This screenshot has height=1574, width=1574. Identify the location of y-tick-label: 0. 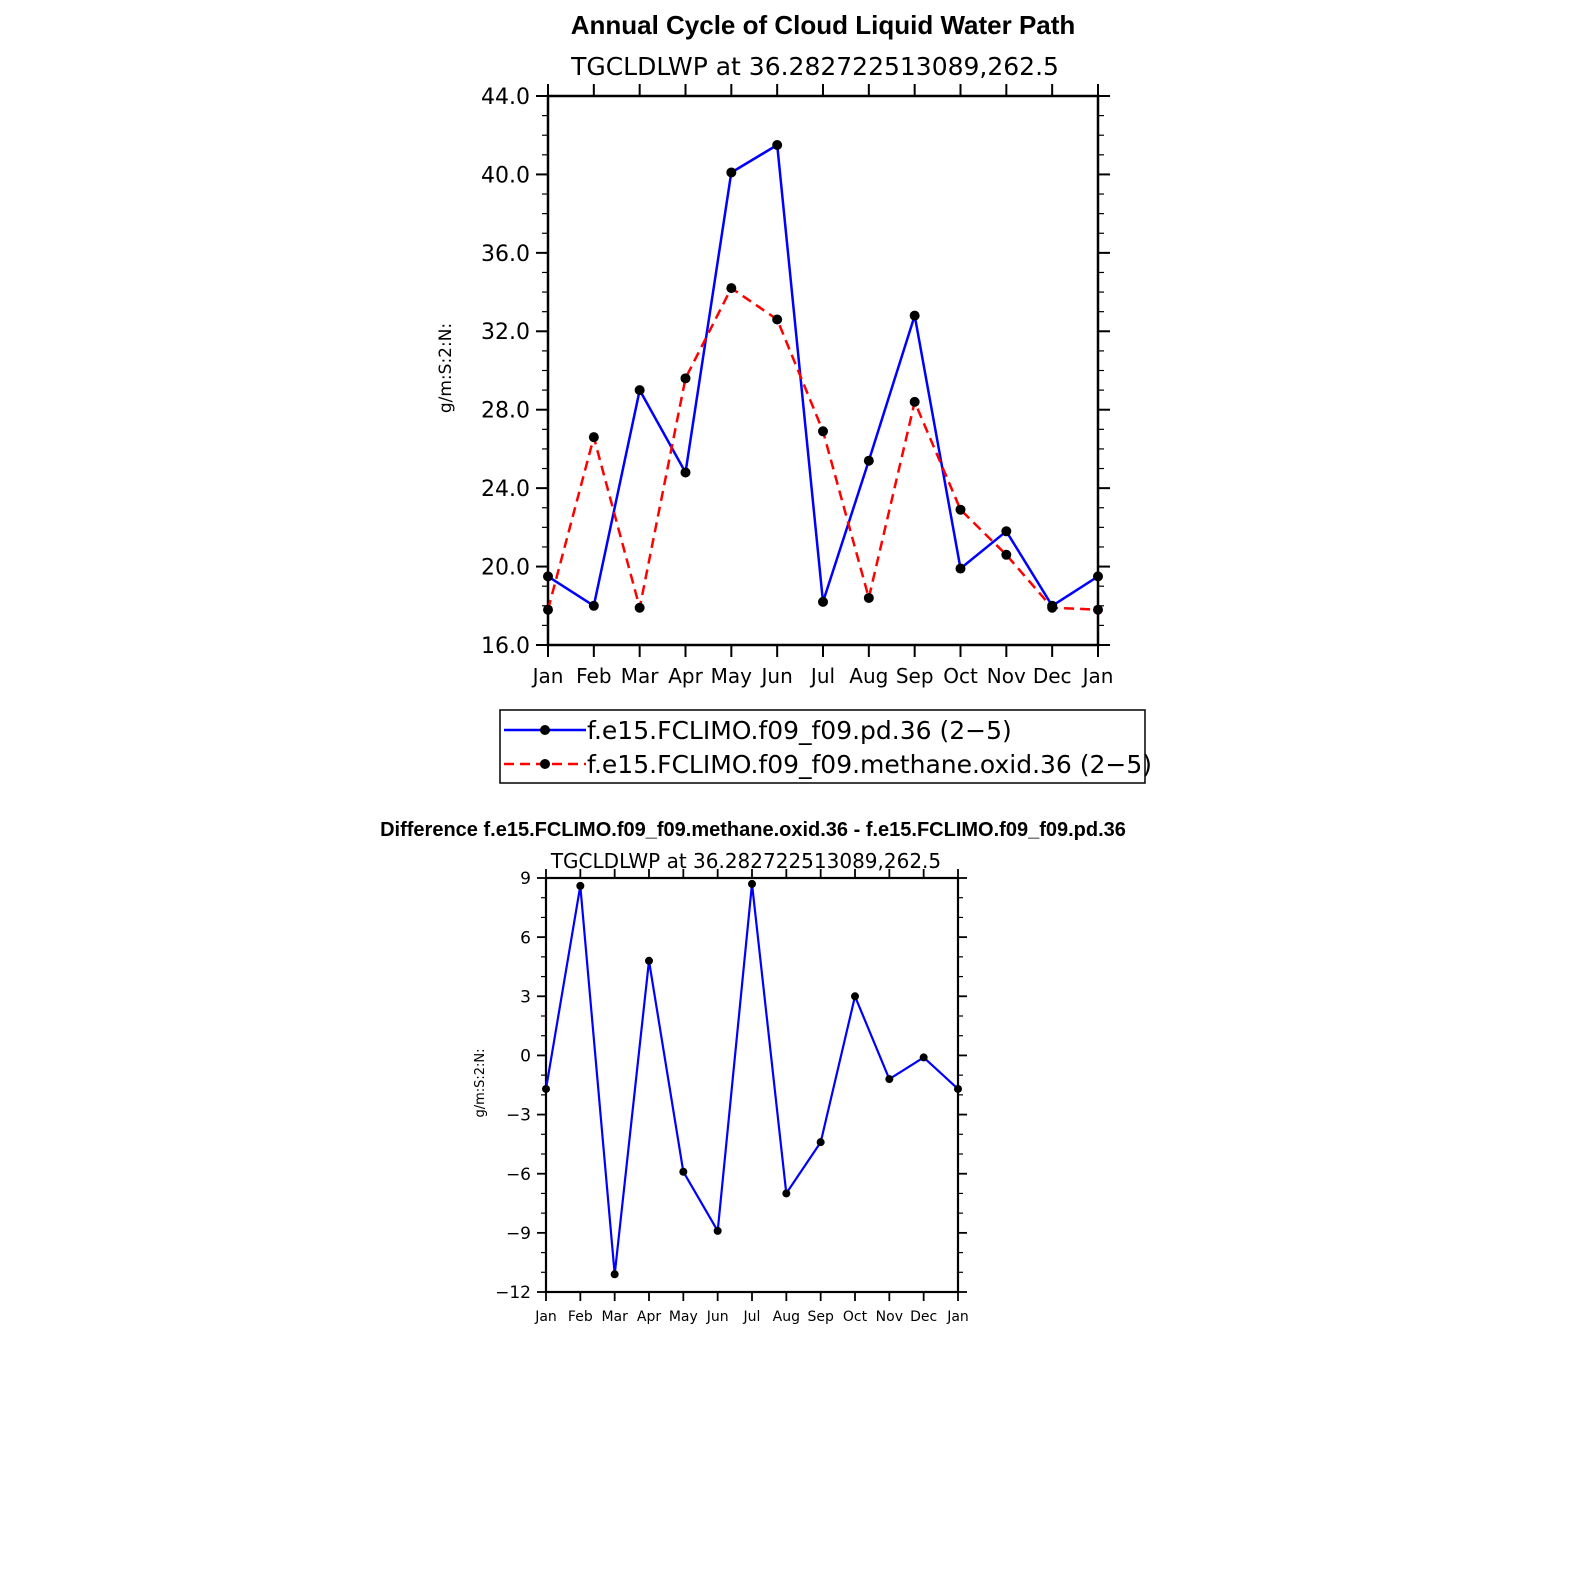
(525, 1057).